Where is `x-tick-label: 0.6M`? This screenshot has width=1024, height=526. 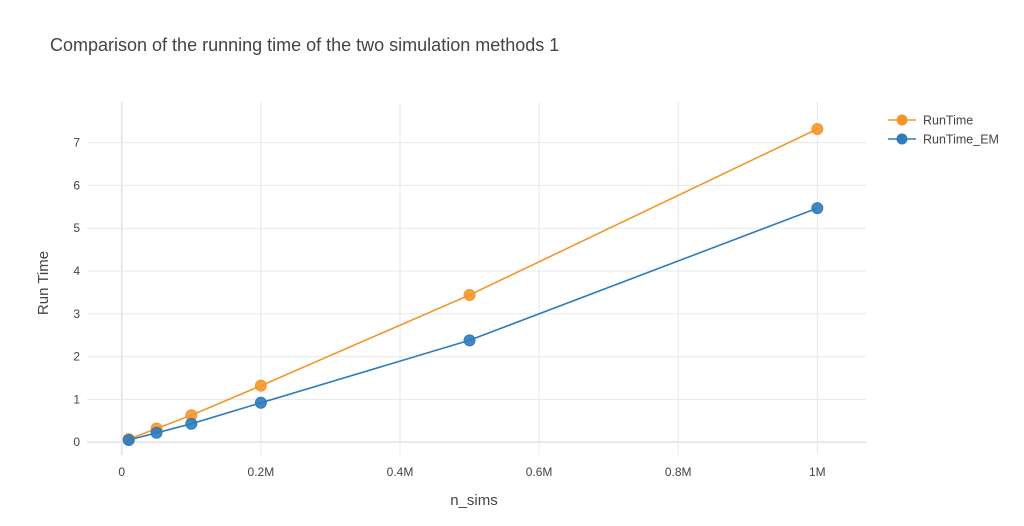
x-tick-label: 0.6M is located at coordinates (539, 472).